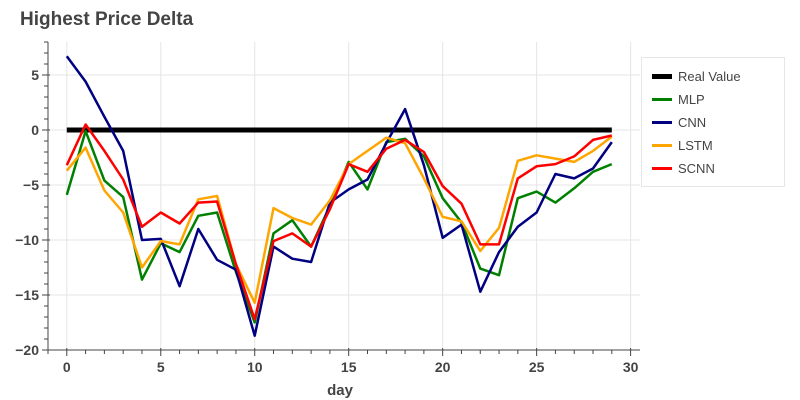  Describe the element at coordinates (31, 185) in the screenshot. I see `y-tick-label: −5` at that location.